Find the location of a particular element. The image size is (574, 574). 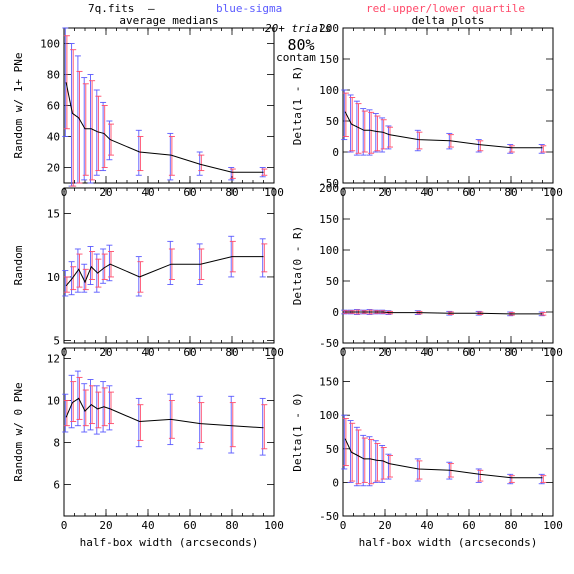

p5-ytick-label: 8 is located at coordinates (56, 443).